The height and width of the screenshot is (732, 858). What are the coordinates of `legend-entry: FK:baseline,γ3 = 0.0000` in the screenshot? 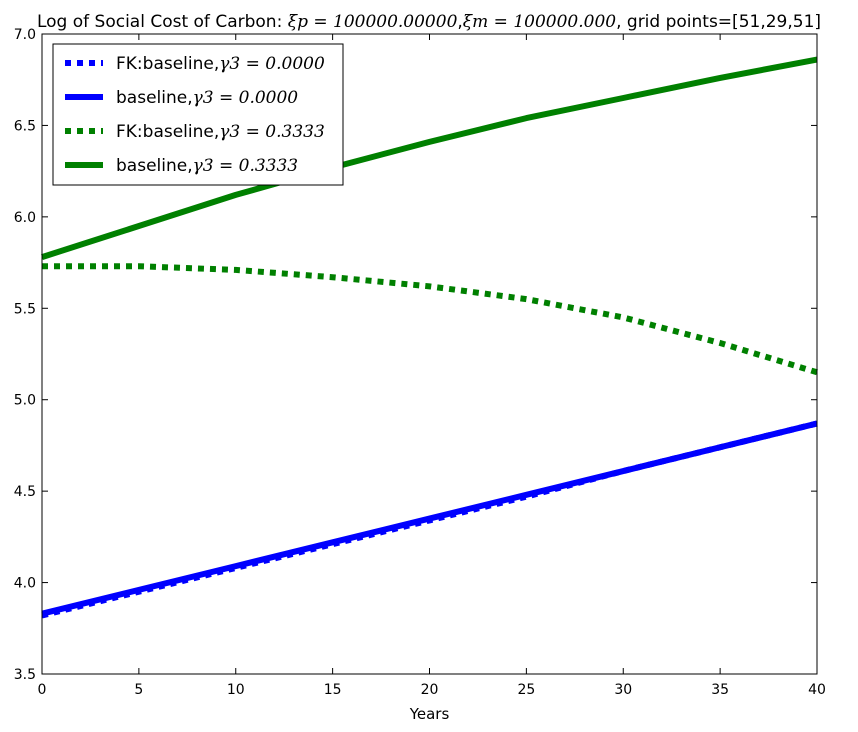 It's located at (195, 64).